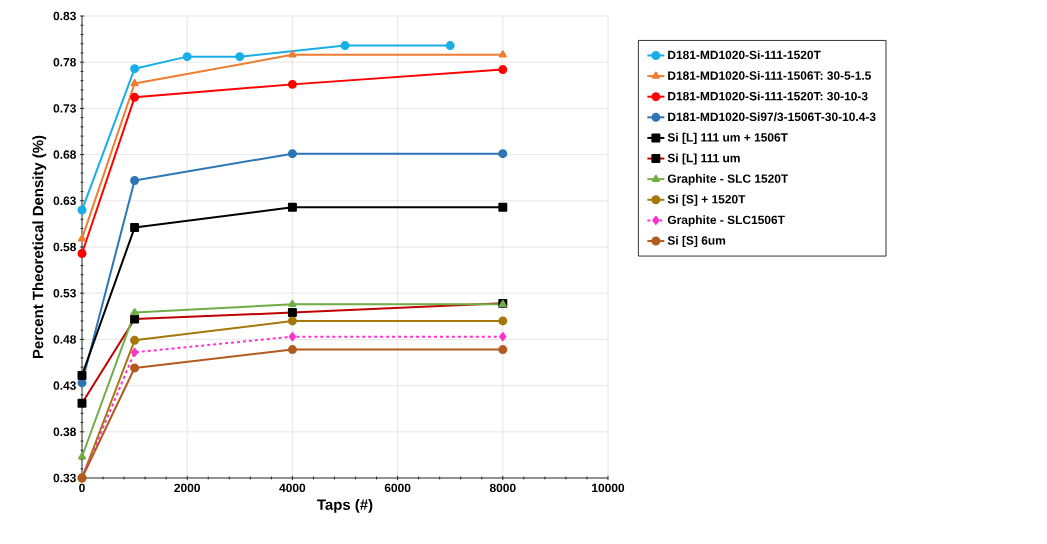 The width and height of the screenshot is (1047, 544). I want to click on legend-label: Si [L] 111 um + 1506T, so click(727, 138).